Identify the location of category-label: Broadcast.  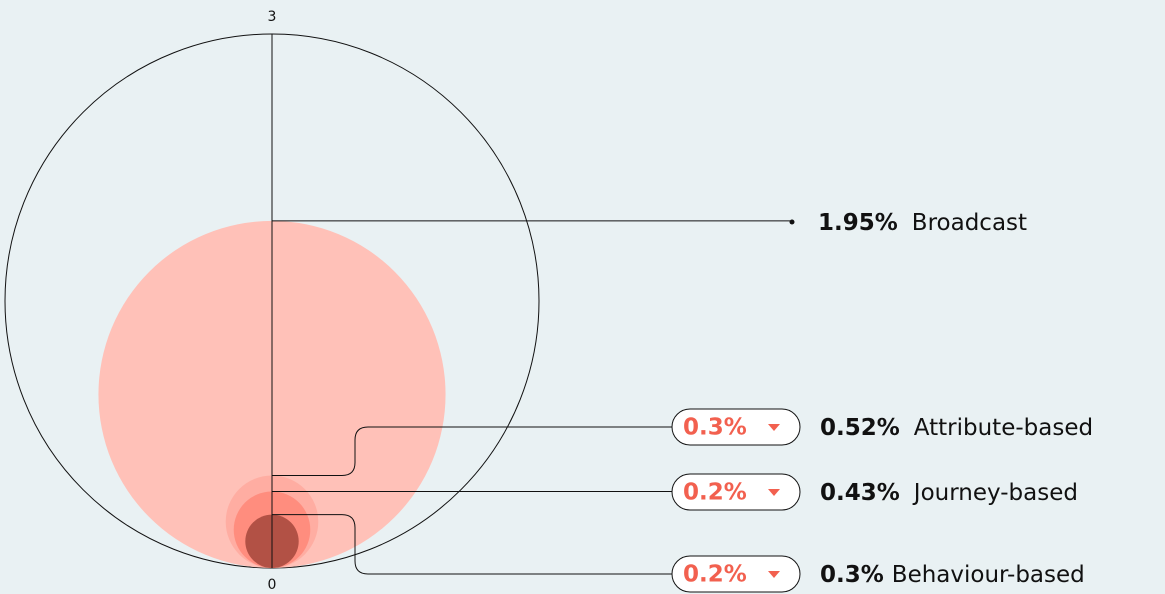
(969, 223).